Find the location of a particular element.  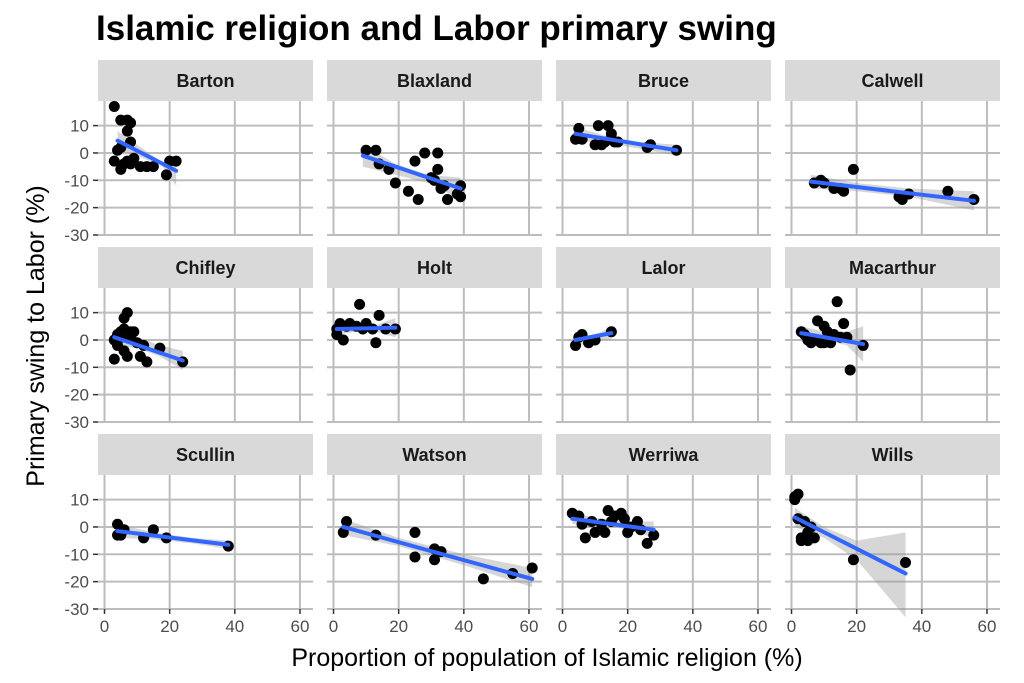

panel-strip-label: Watson is located at coordinates (434, 455).